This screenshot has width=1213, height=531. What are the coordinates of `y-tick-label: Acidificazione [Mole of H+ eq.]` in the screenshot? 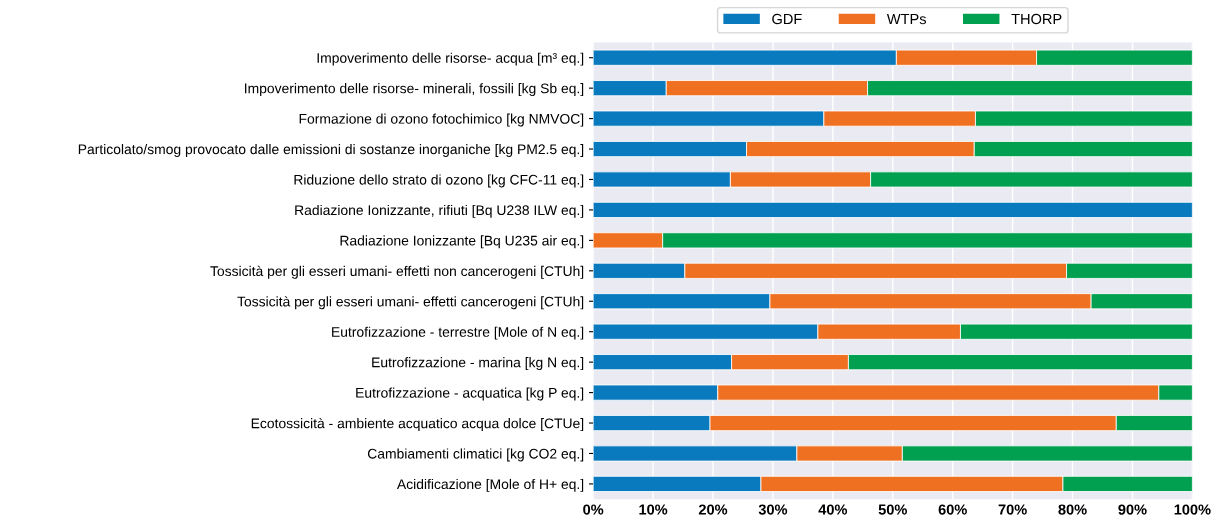 It's located at (490, 485).